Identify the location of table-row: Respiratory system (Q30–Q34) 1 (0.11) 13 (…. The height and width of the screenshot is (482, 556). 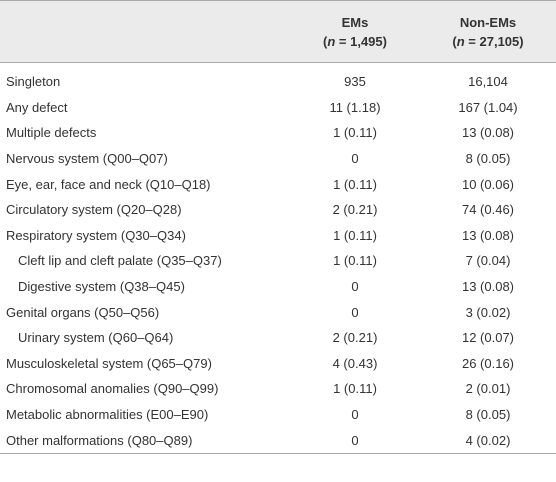
(278, 236).